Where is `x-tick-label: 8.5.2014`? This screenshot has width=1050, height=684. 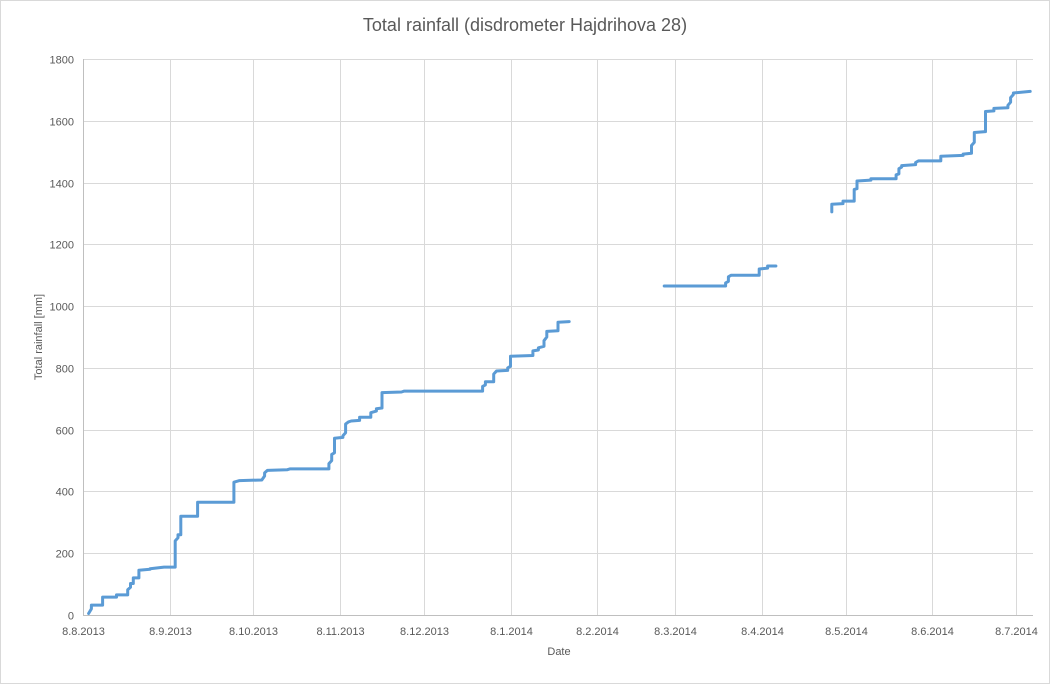
x-tick-label: 8.5.2014 is located at coordinates (846, 632).